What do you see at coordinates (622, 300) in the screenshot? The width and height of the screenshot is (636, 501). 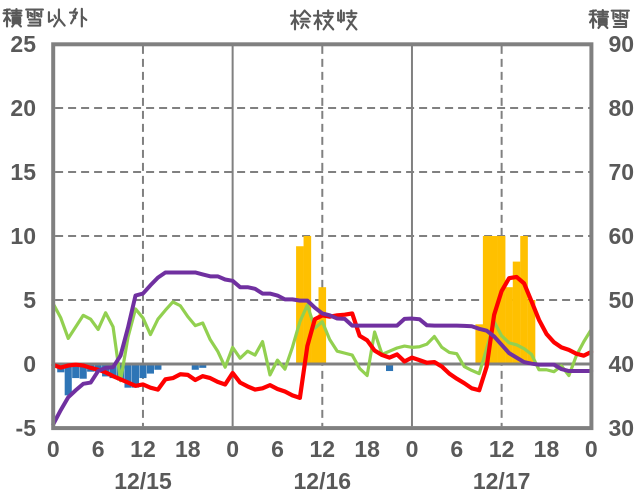 I see `svg-text: 50` at bounding box center [622, 300].